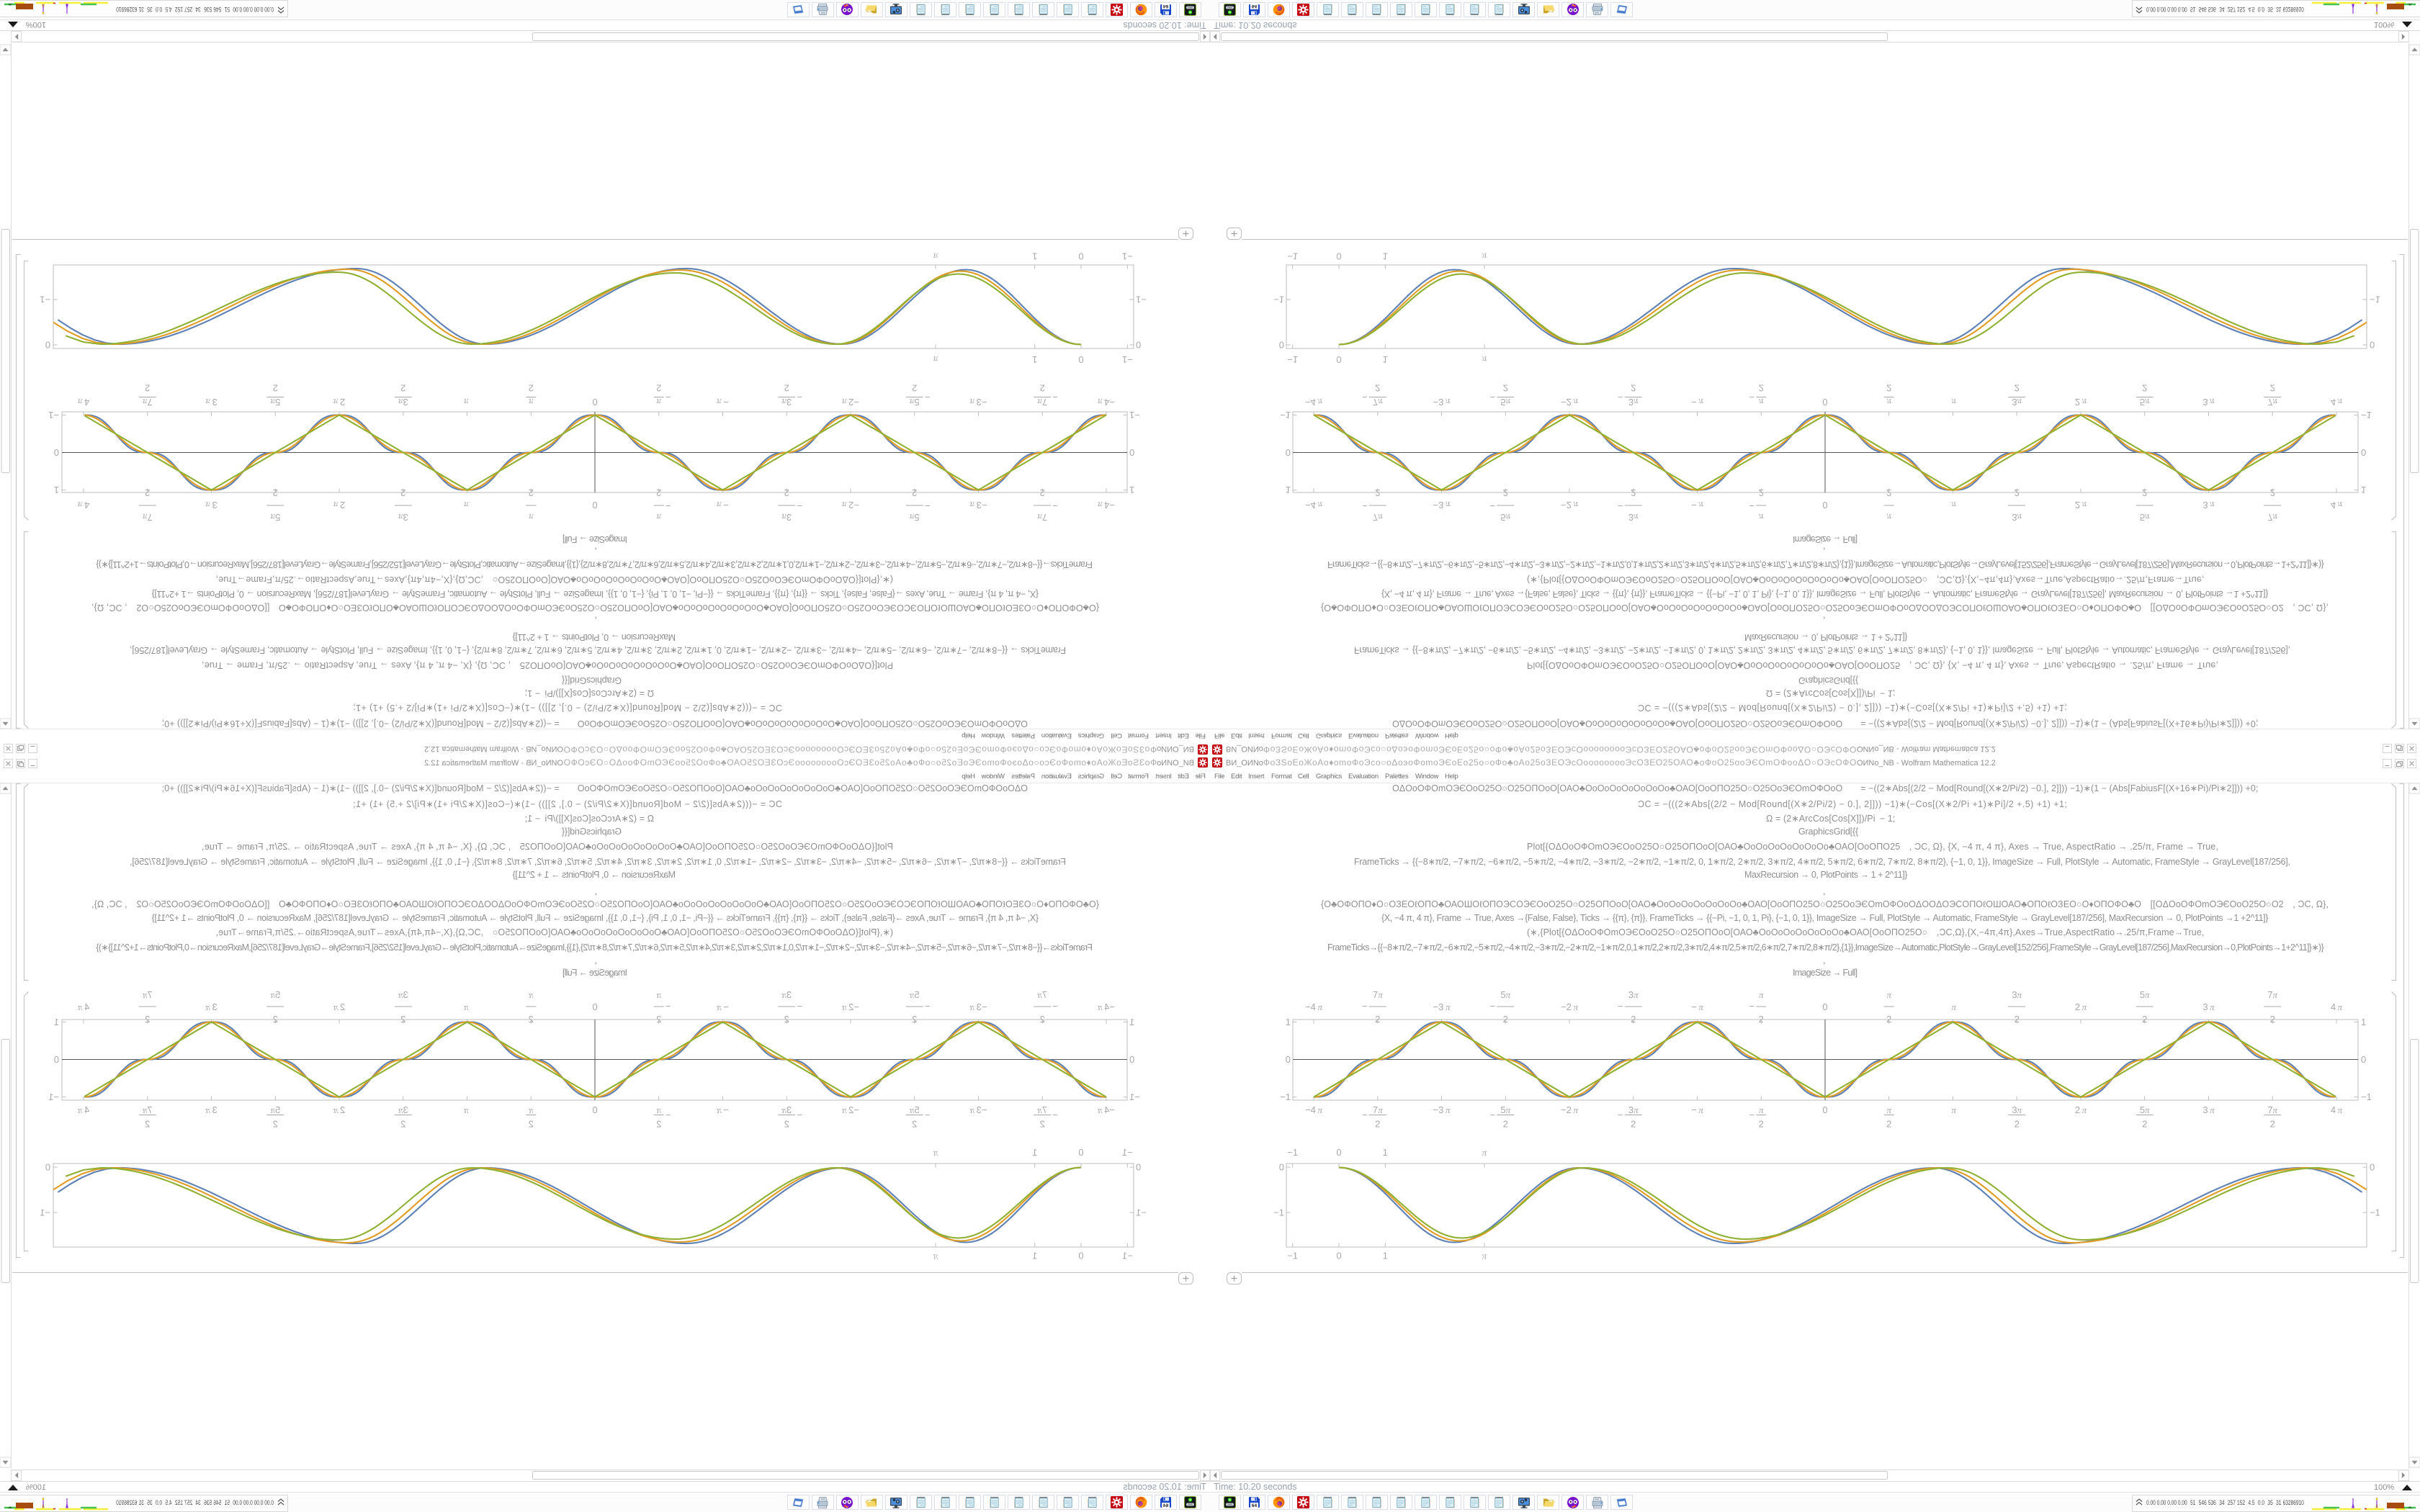  Describe the element at coordinates (1313, 1109) in the screenshot. I see `svg-text: −4 π` at that location.